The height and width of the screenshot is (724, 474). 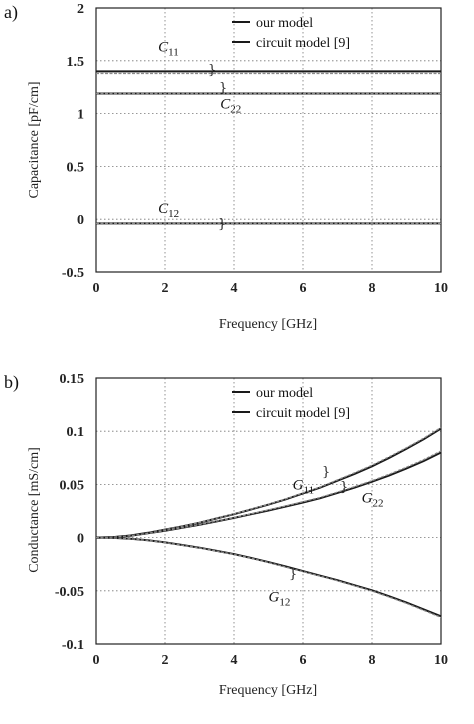 I want to click on series-line-g22-model, so click(x=268, y=495).